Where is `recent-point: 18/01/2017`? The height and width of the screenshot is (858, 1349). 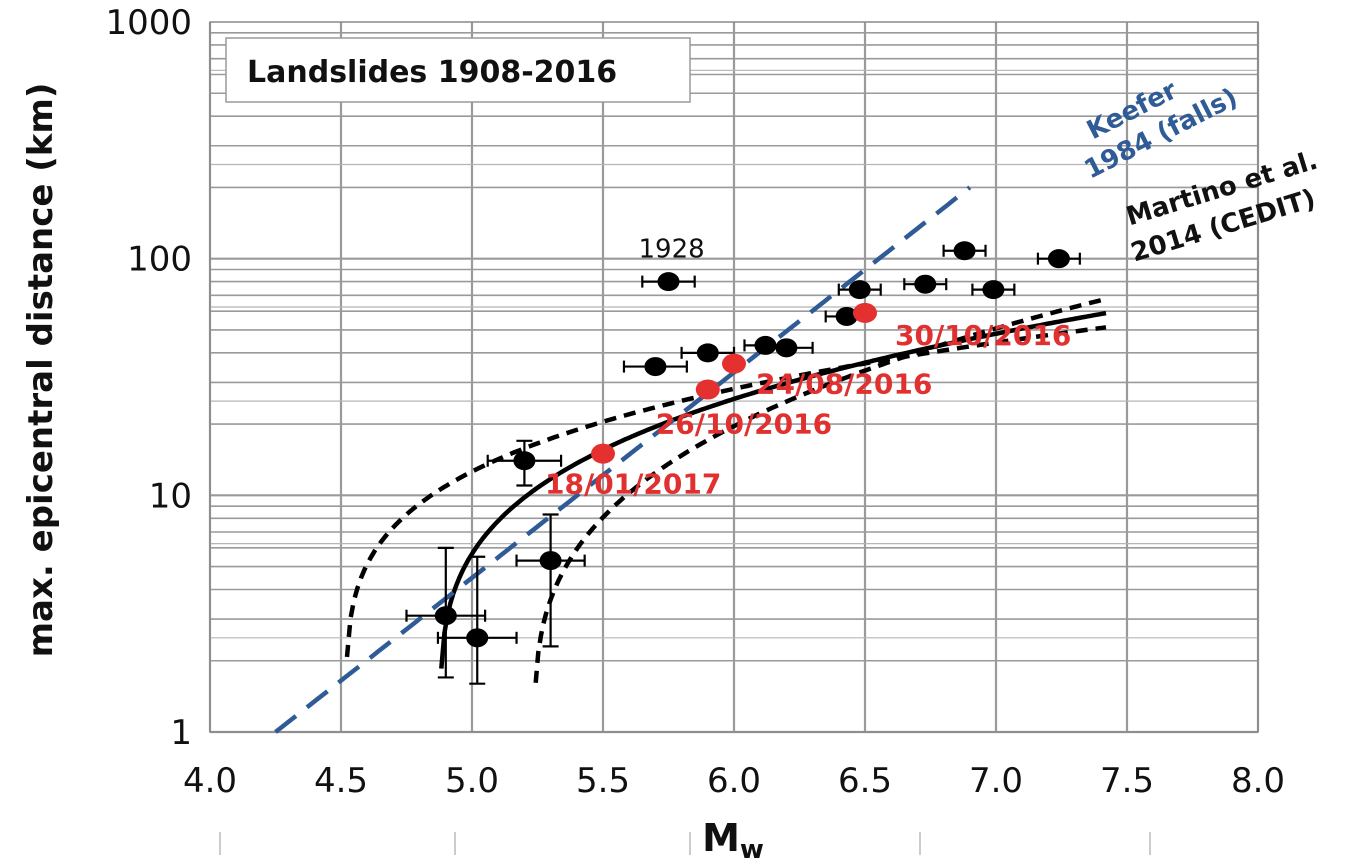 recent-point: 18/01/2017 is located at coordinates (633, 472).